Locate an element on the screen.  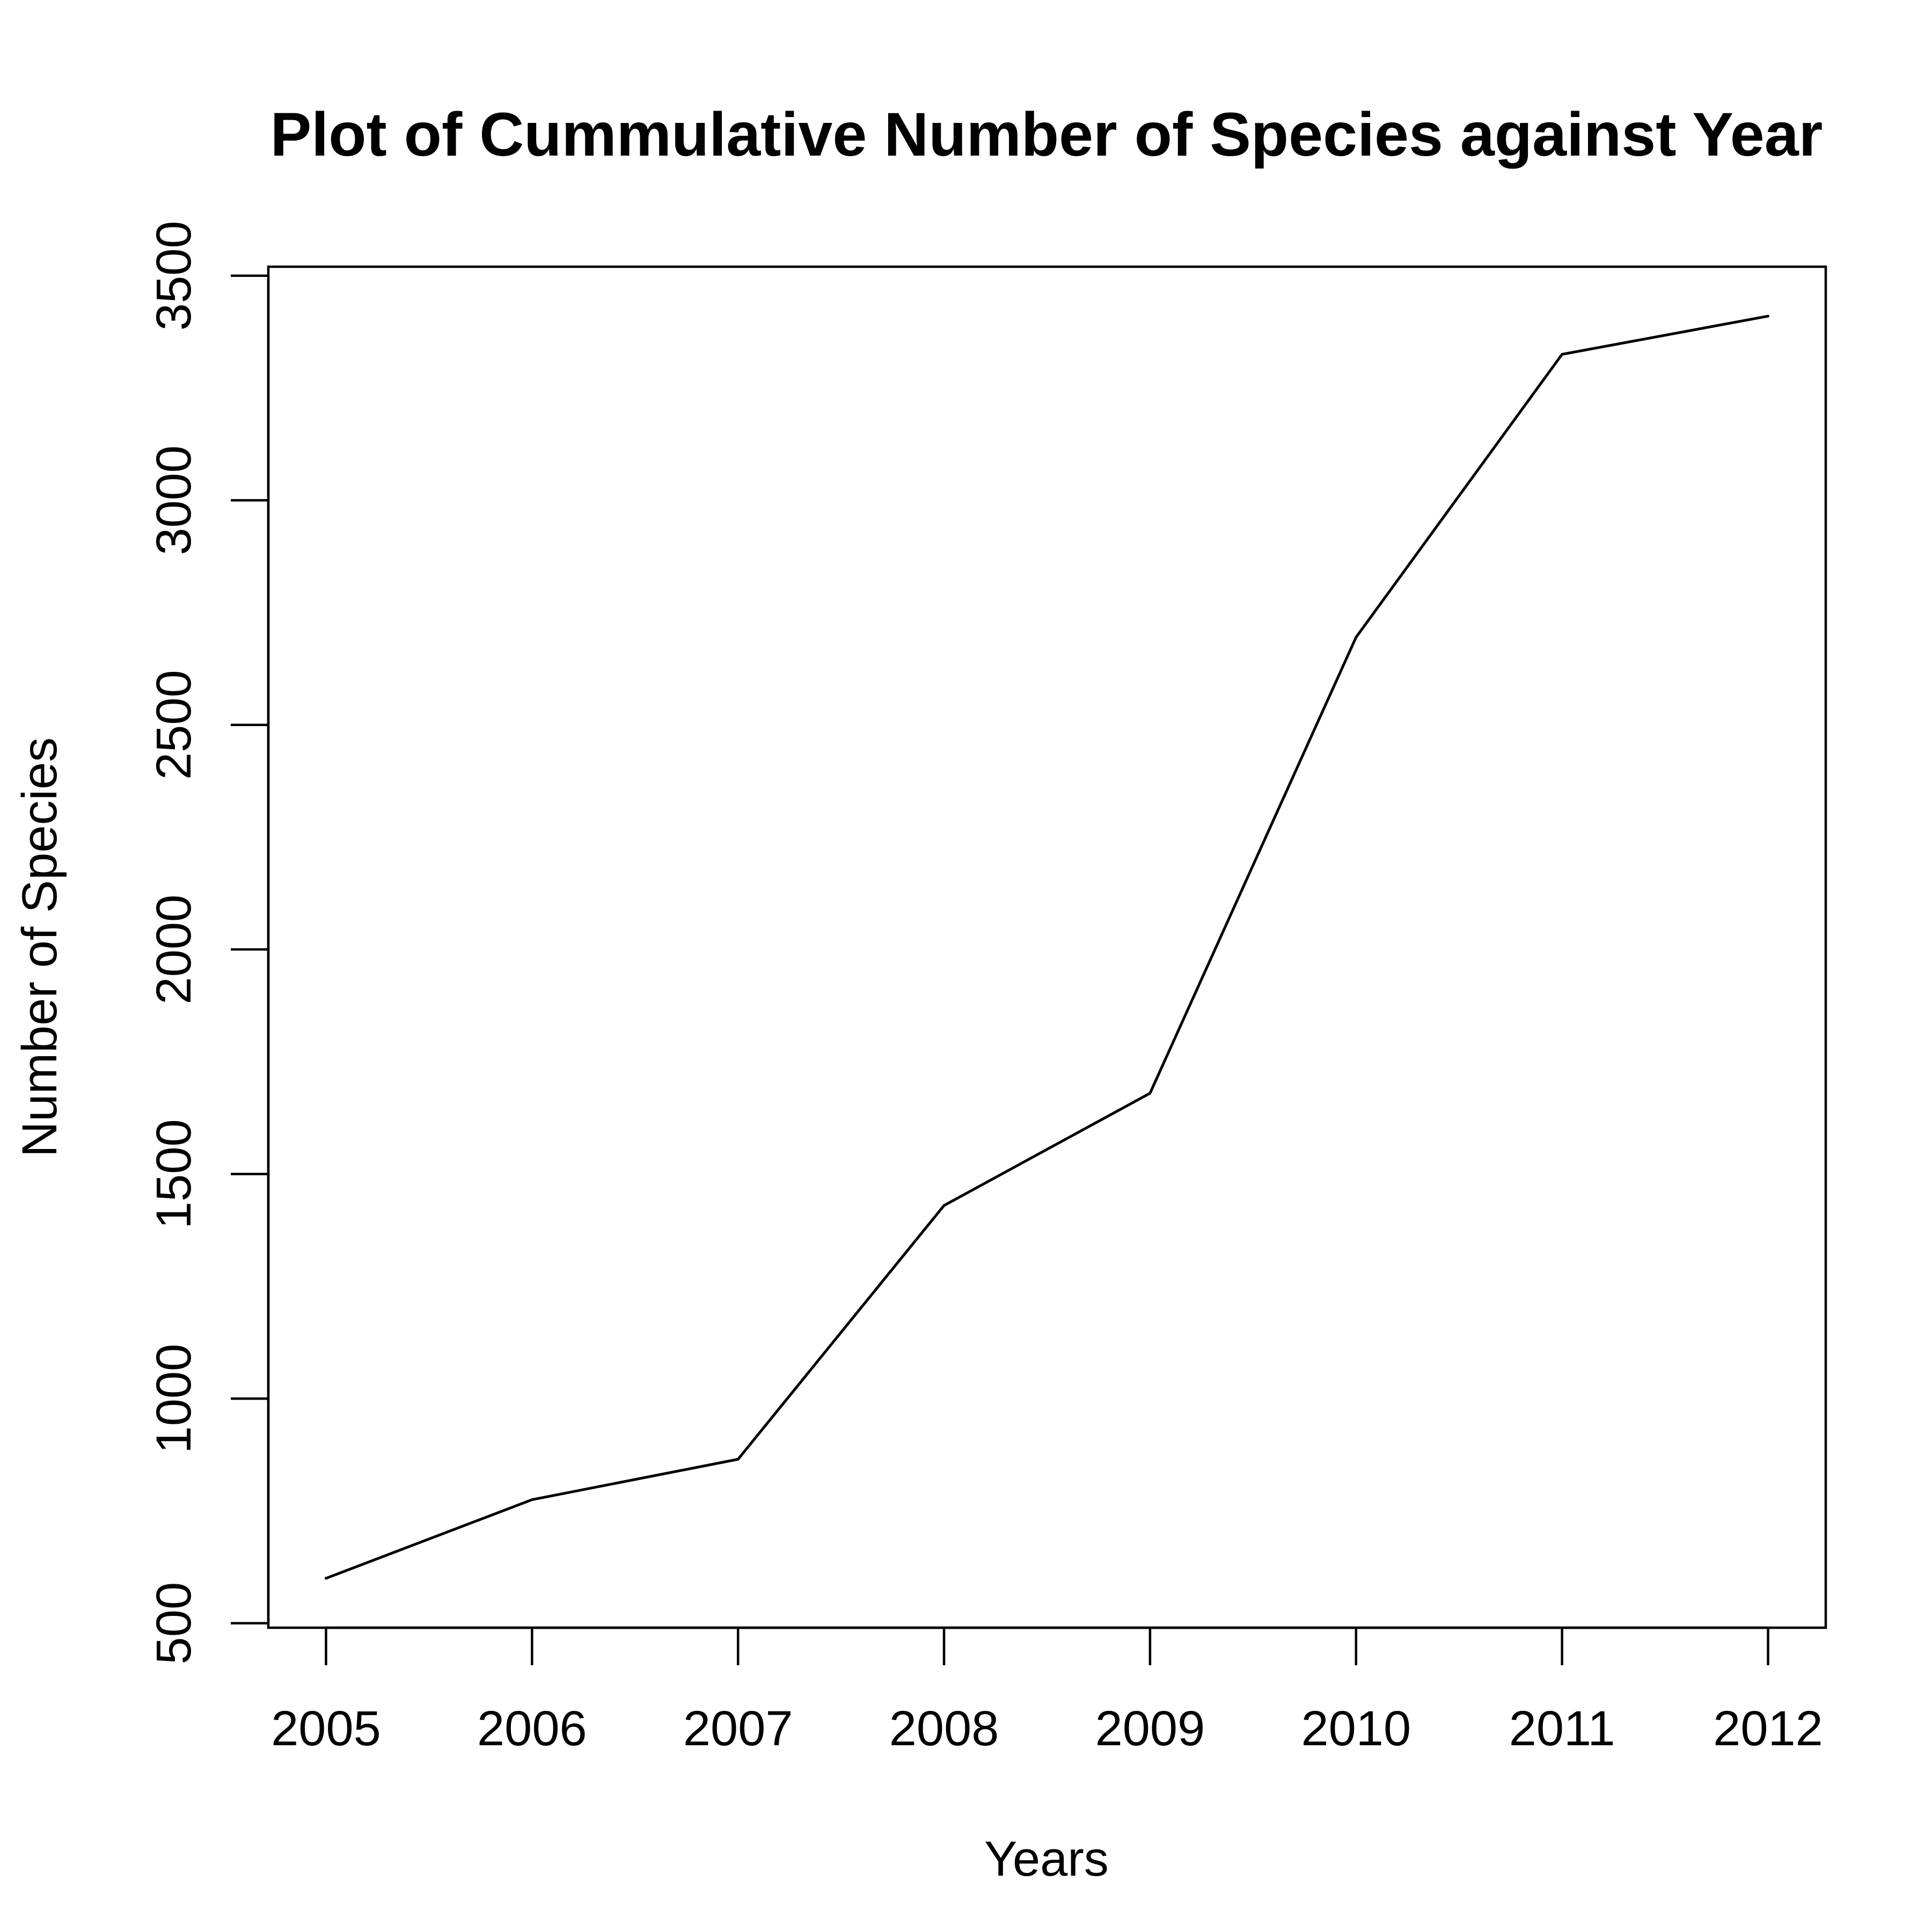
x-axis-label: Years is located at coordinates (1046, 1859).